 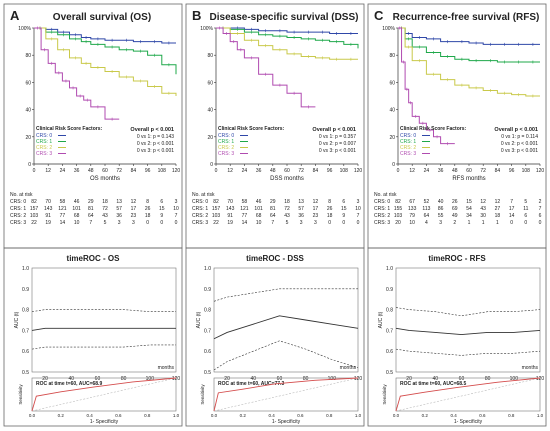 I want to click on risk-value: 49, so click(x=455, y=216).